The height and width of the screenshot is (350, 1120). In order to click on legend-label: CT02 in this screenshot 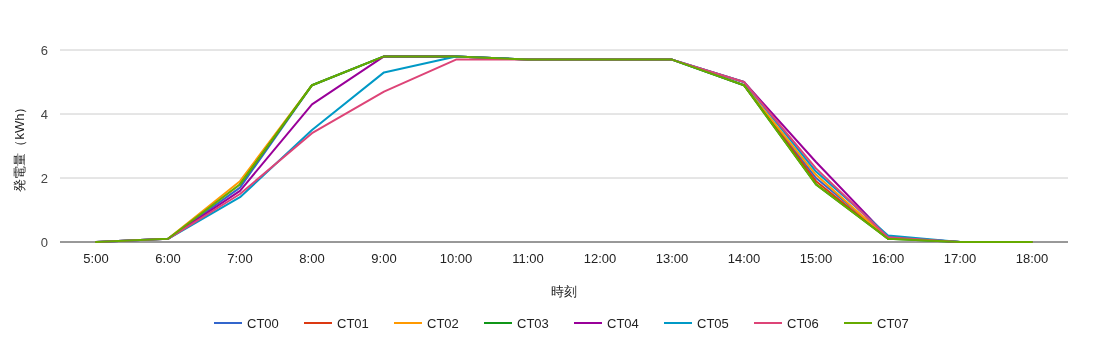, I will do `click(443, 323)`.